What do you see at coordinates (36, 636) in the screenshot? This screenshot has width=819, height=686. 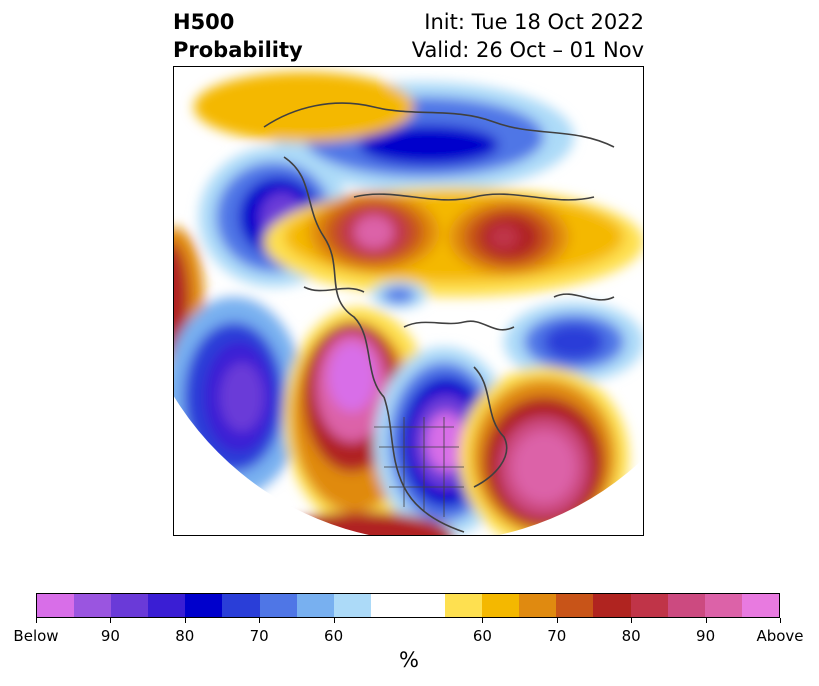 I see `colorbar-tick-label: Below` at bounding box center [36, 636].